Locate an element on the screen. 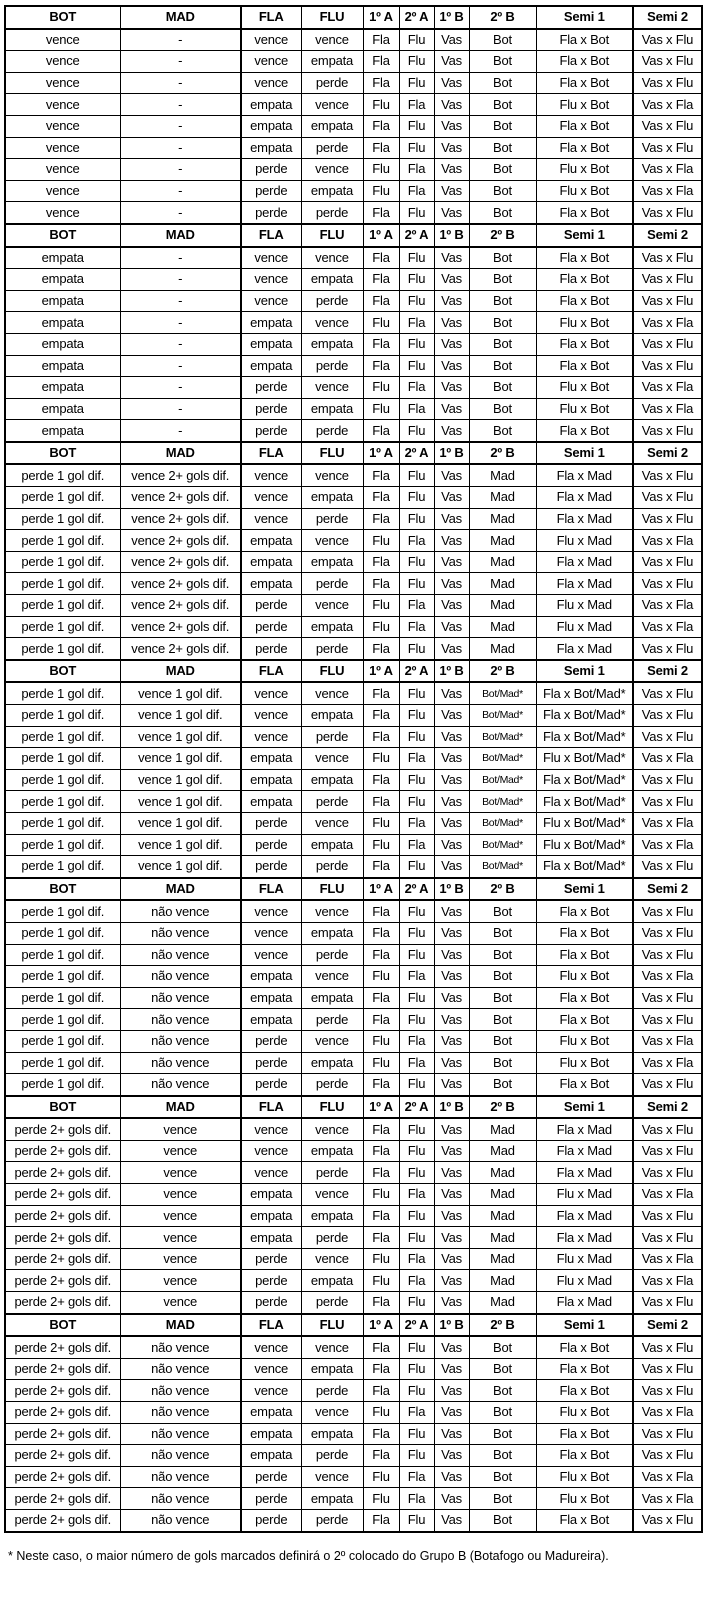  header-bot: BOT is located at coordinates (62, 453).